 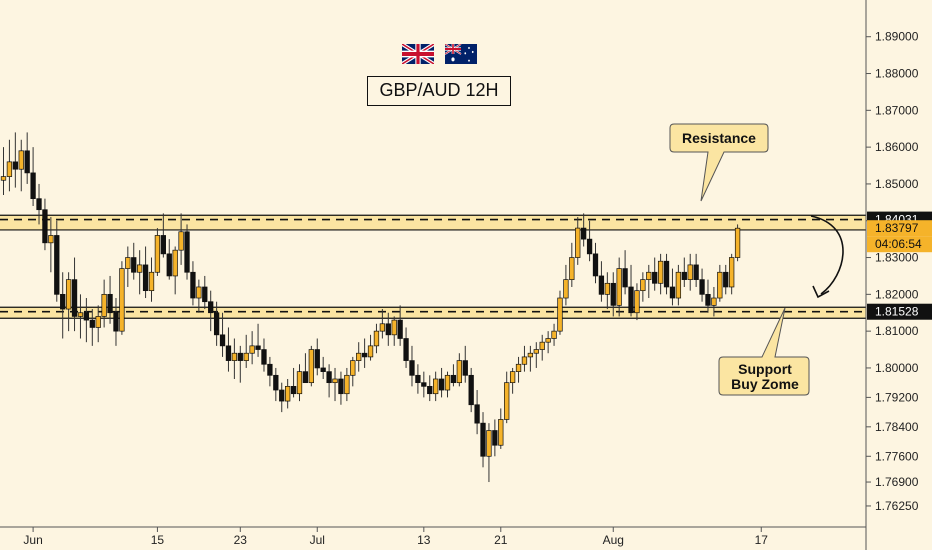 I want to click on resistance-label: Resistance, so click(x=719, y=138).